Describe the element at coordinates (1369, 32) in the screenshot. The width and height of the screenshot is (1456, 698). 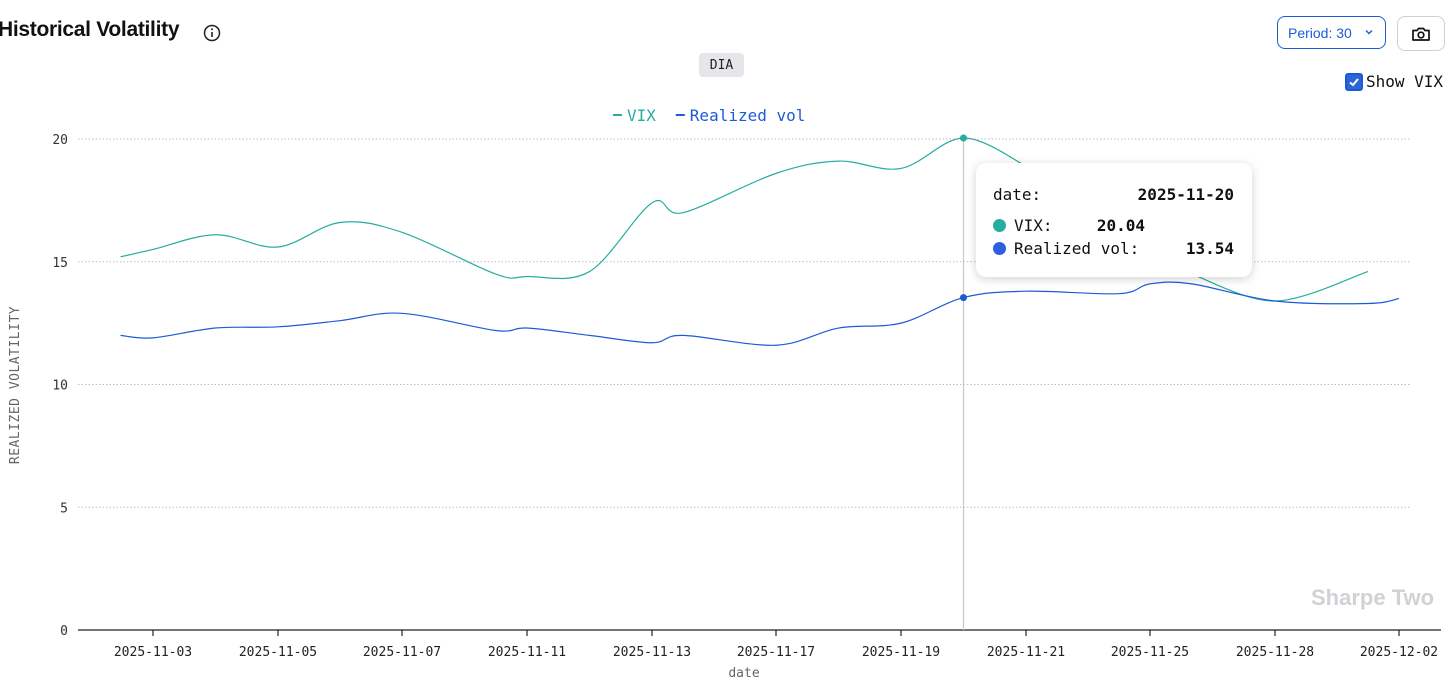
I see `chevron-down-icon` at that location.